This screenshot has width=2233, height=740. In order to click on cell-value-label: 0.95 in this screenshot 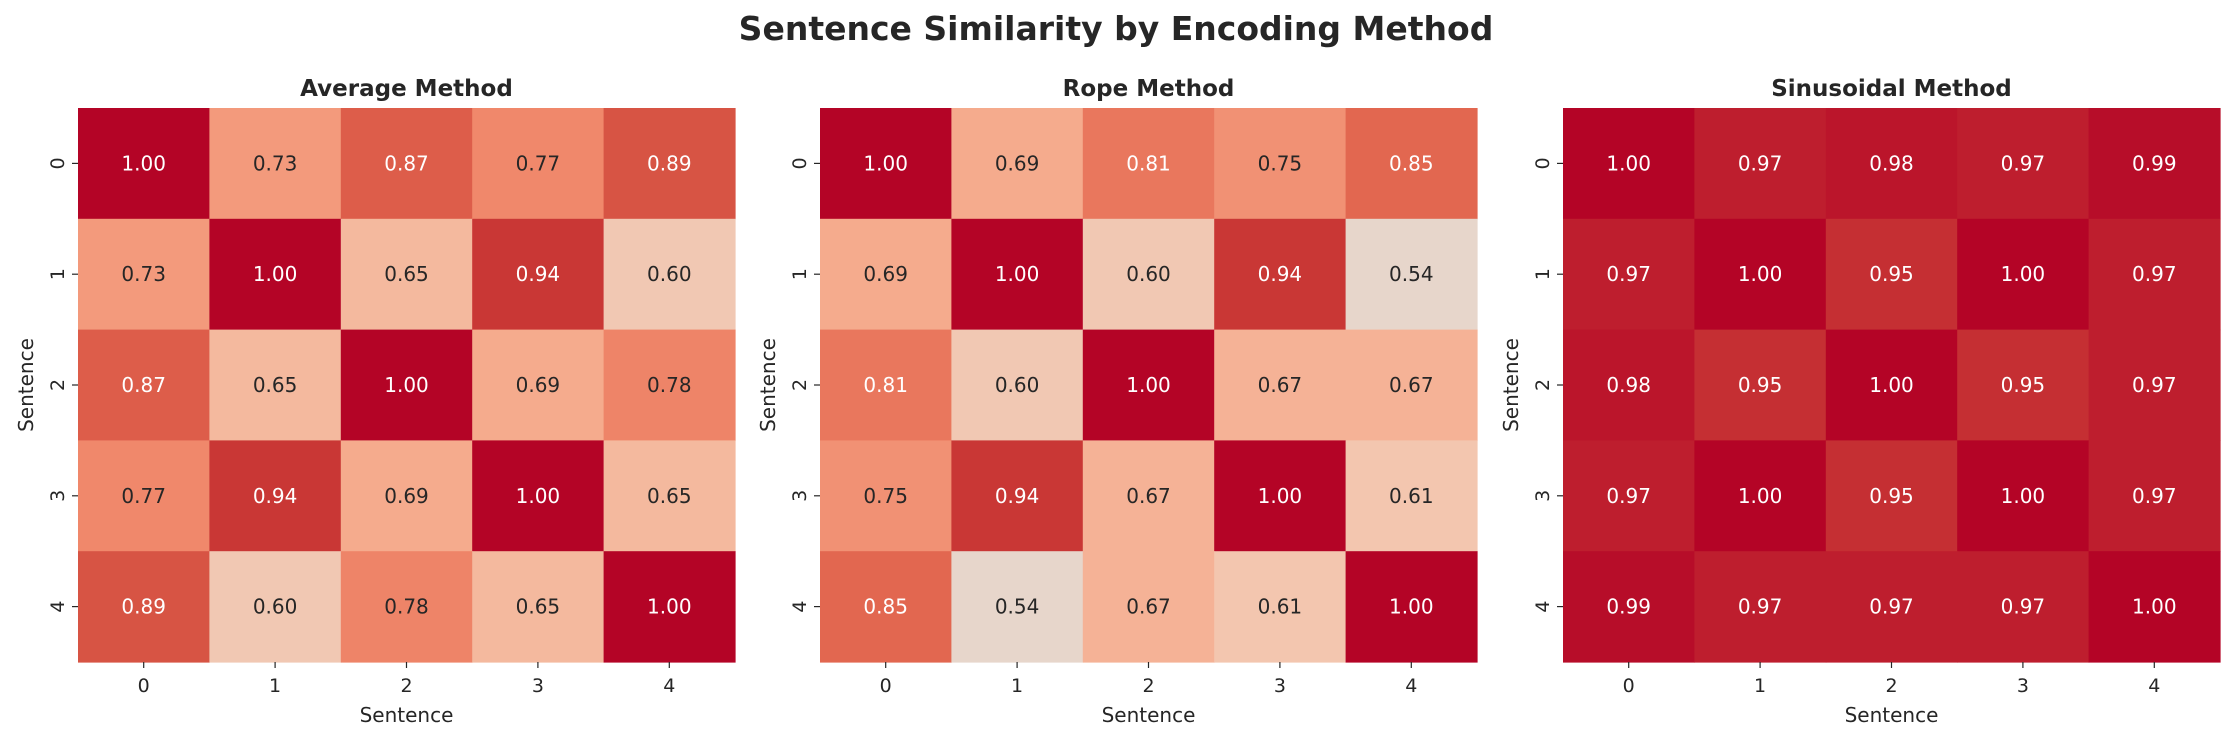, I will do `click(1891, 274)`.